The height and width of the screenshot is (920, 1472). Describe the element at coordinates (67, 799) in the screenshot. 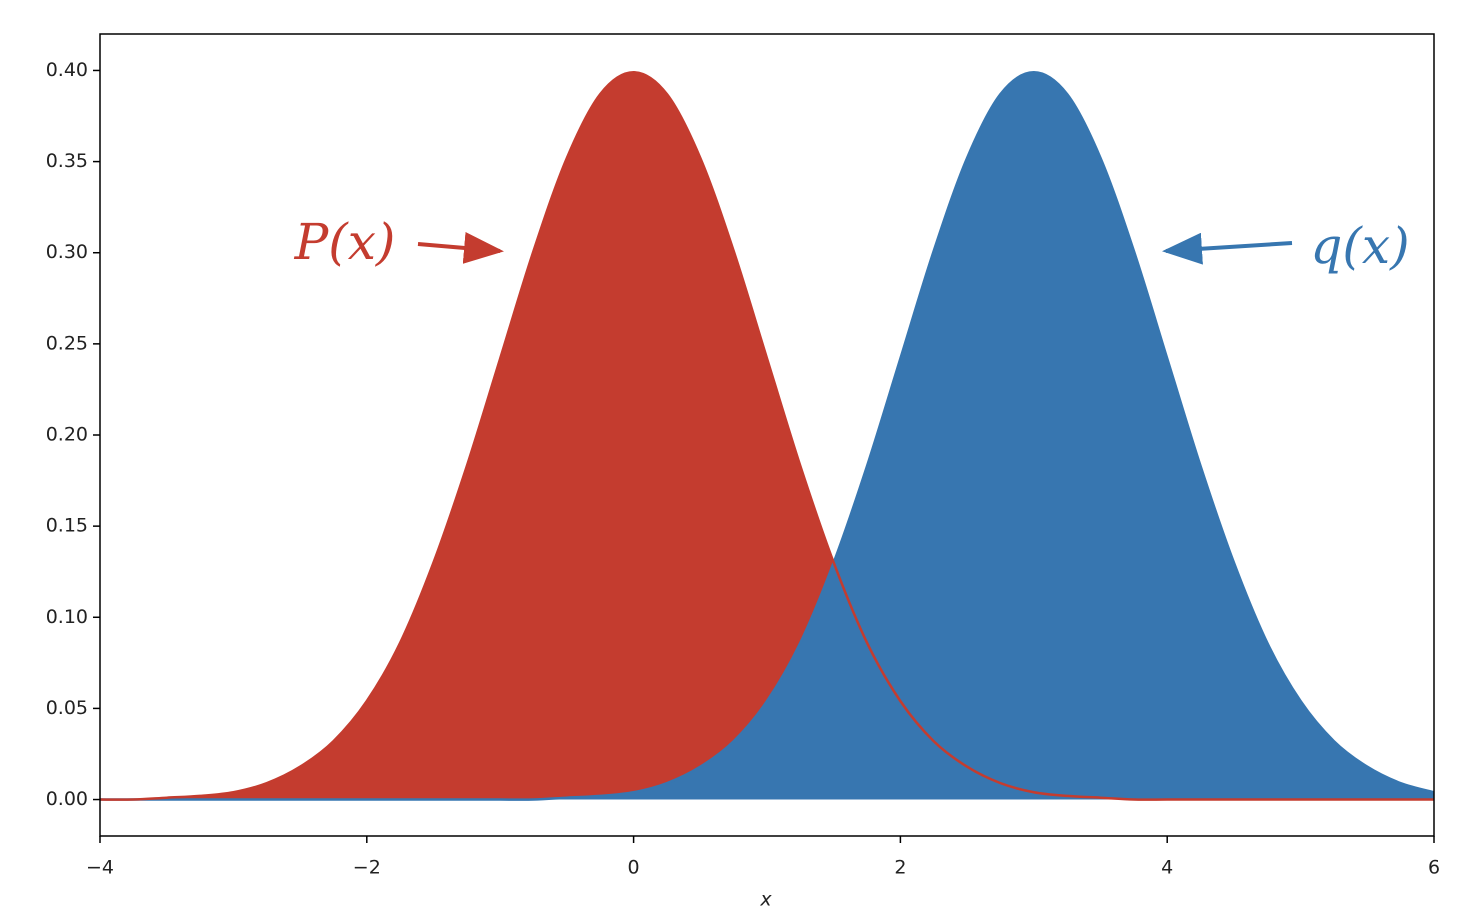

I see `y-tick-label: 0.00` at that location.